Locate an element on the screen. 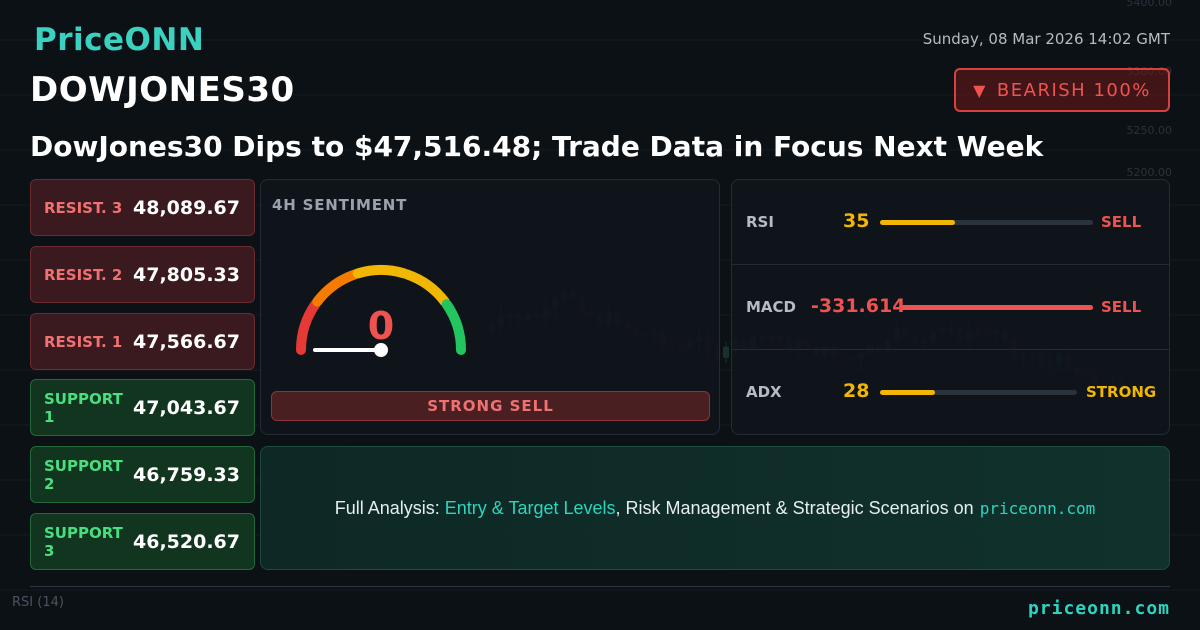 The height and width of the screenshot is (630, 1200). level-support-3: SUPPORT 3 46,520.67 is located at coordinates (142, 541).